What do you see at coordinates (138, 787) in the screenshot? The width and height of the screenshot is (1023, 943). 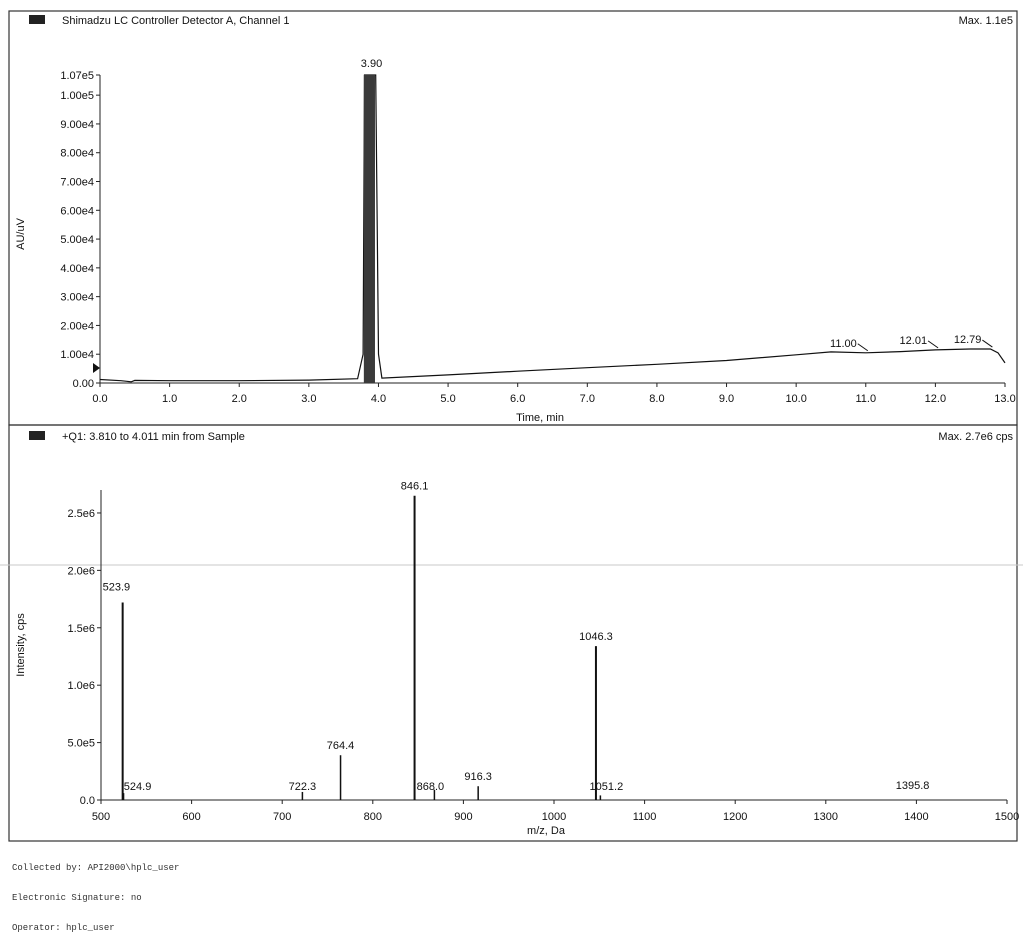 I see `ms-peak-label: 524.9` at bounding box center [138, 787].